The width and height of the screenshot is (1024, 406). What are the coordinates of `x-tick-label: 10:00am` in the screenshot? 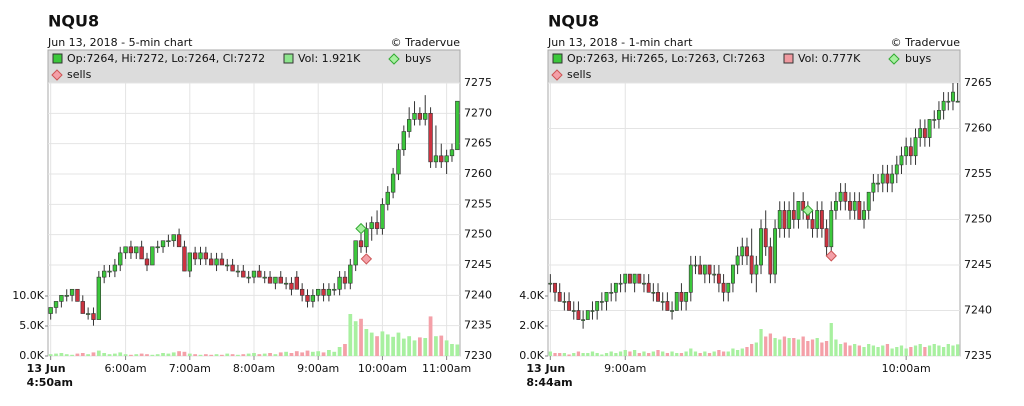 It's located at (906, 368).